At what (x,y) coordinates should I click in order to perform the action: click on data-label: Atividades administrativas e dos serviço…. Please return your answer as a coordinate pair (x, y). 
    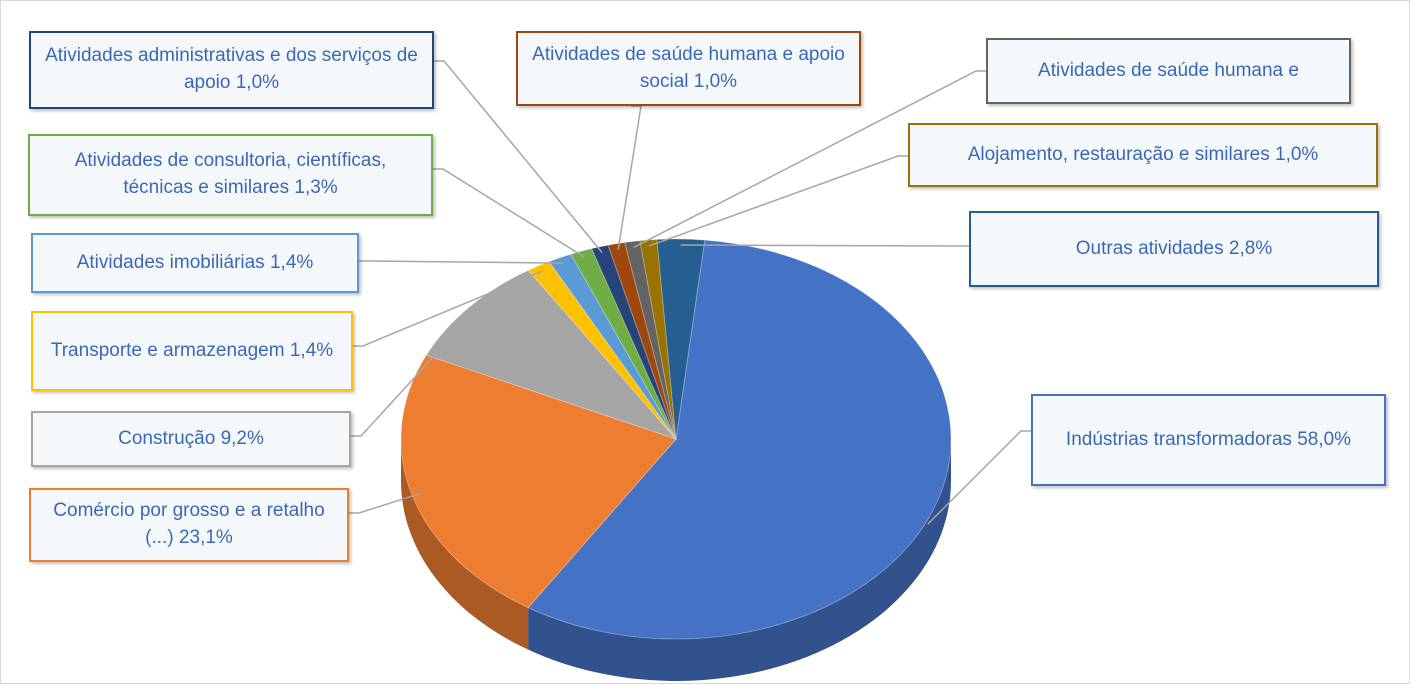
    Looking at the image, I should click on (231, 70).